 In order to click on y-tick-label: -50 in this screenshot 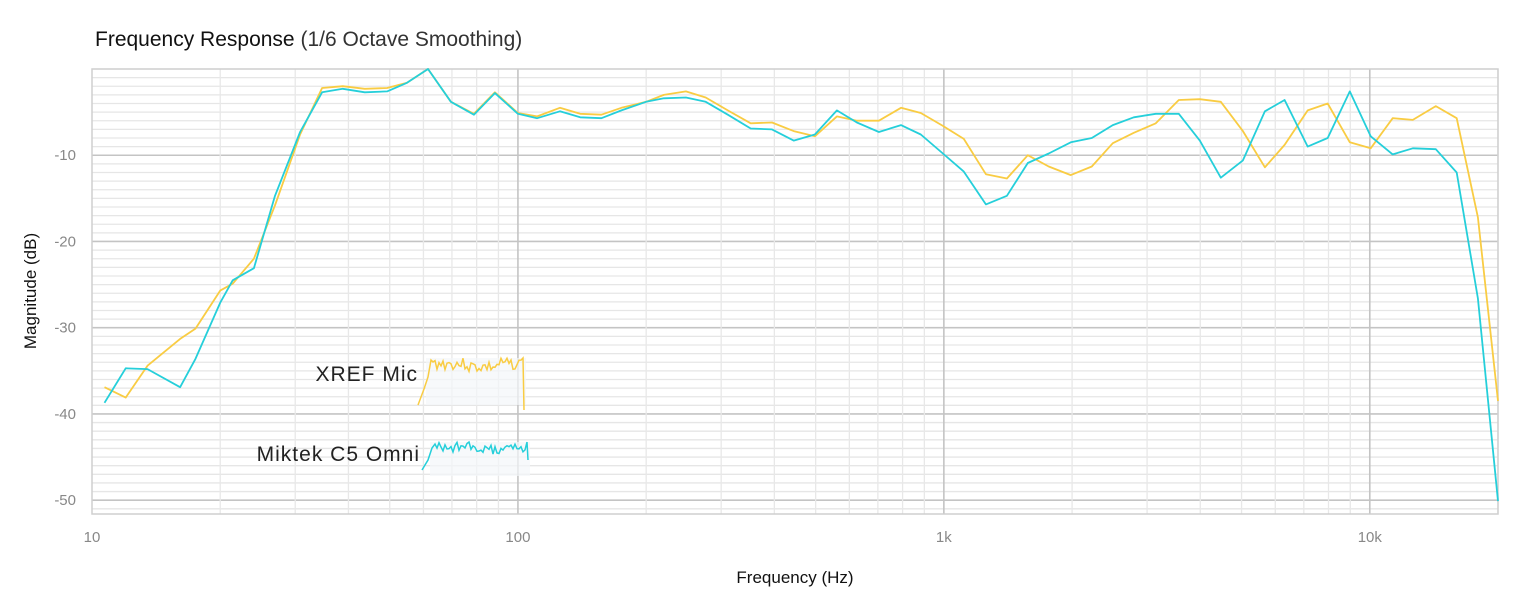, I will do `click(65, 500)`.